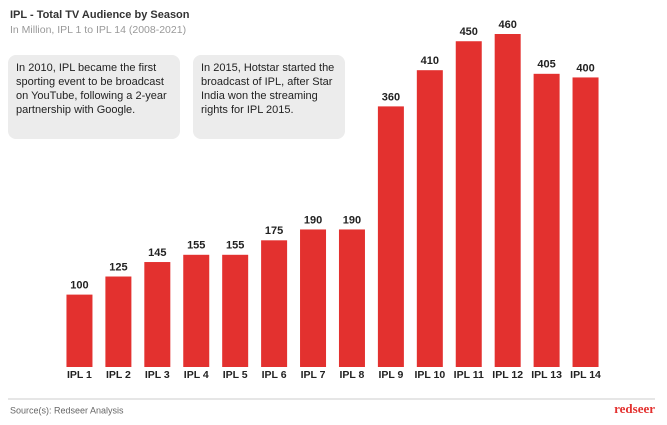  Describe the element at coordinates (546, 375) in the screenshot. I see `x-tick-label: IPL 13` at that location.